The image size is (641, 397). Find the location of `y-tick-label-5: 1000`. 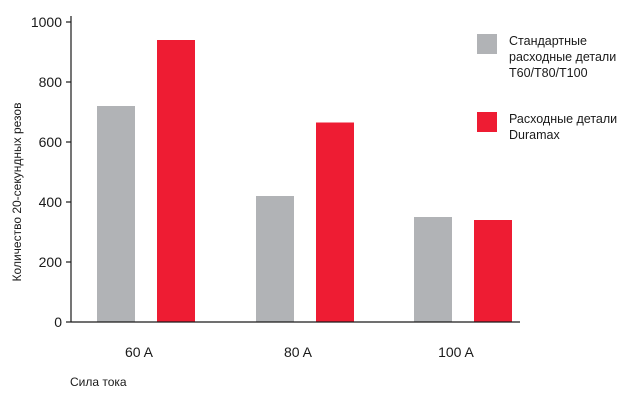

y-tick-label-5: 1000 is located at coordinates (46, 22).